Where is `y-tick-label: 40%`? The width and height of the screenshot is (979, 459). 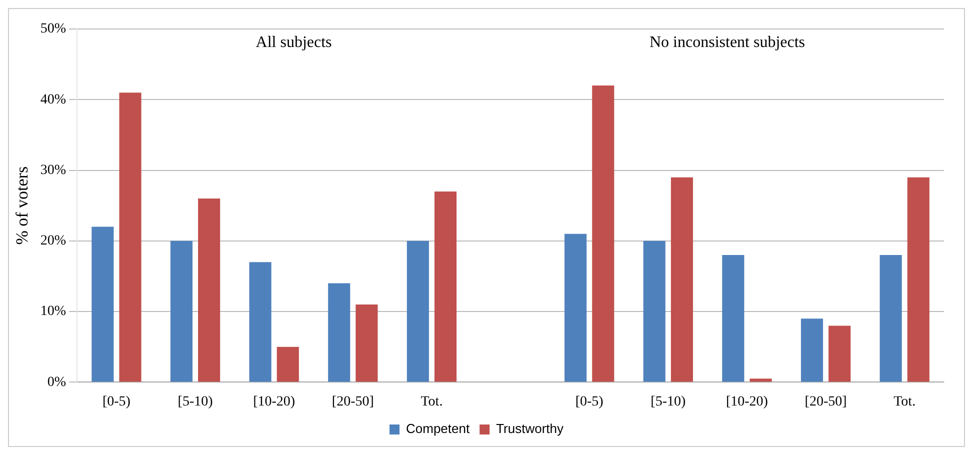 y-tick-label: 40% is located at coordinates (53, 100).